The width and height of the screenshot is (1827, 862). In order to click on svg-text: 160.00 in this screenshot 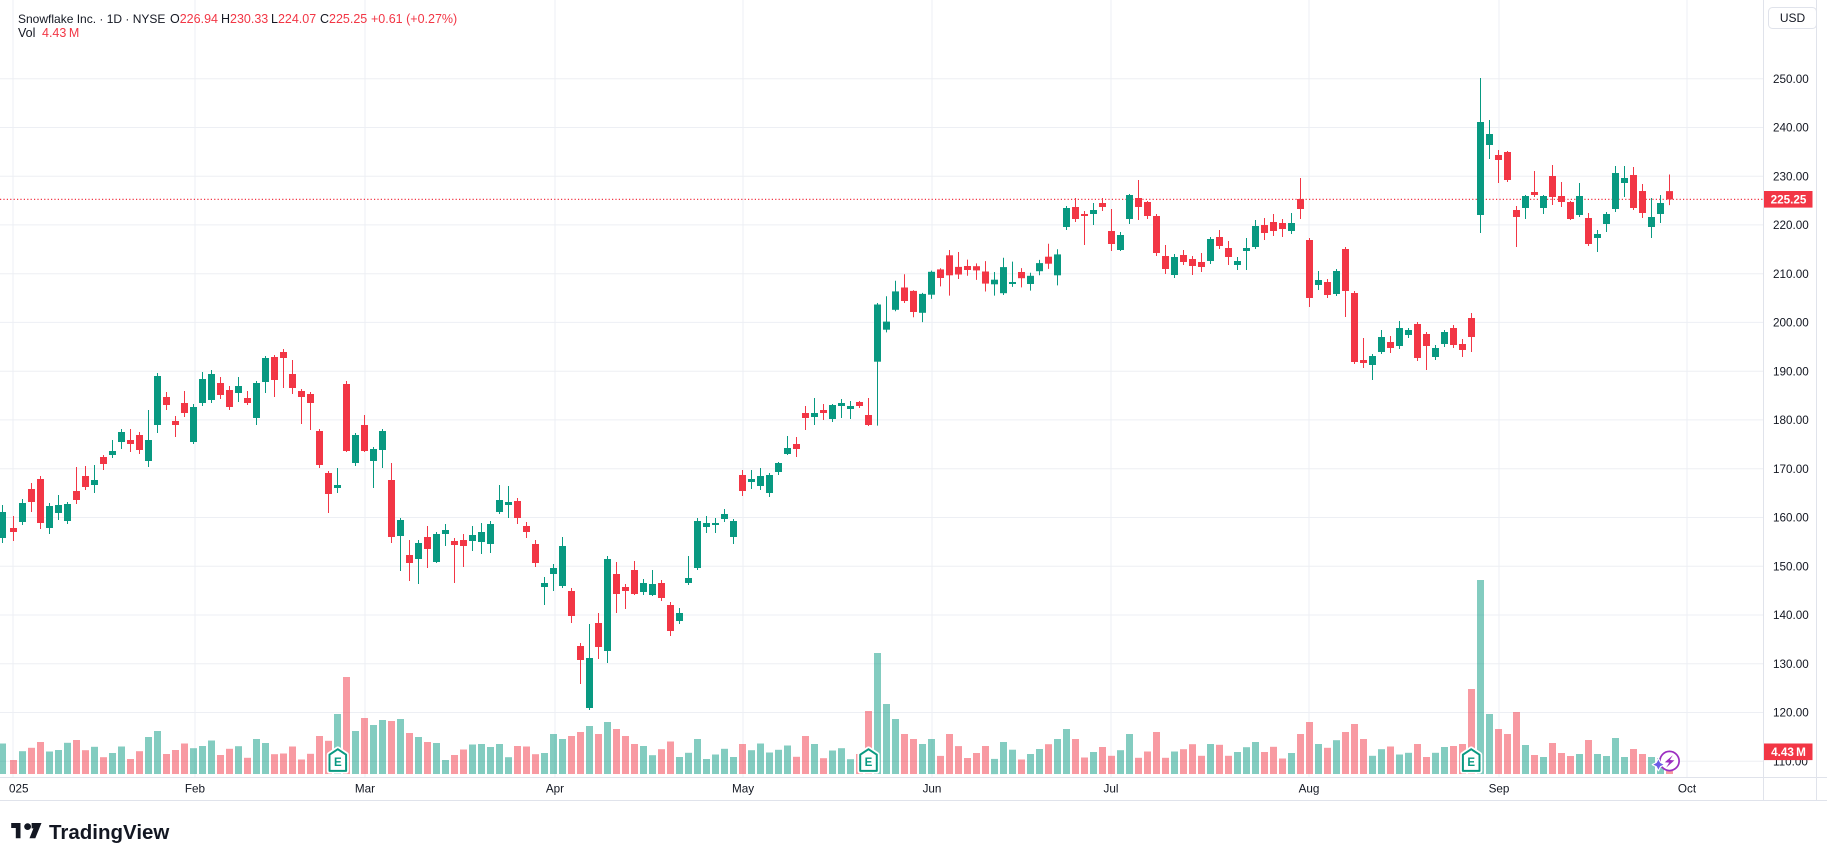, I will do `click(1791, 518)`.